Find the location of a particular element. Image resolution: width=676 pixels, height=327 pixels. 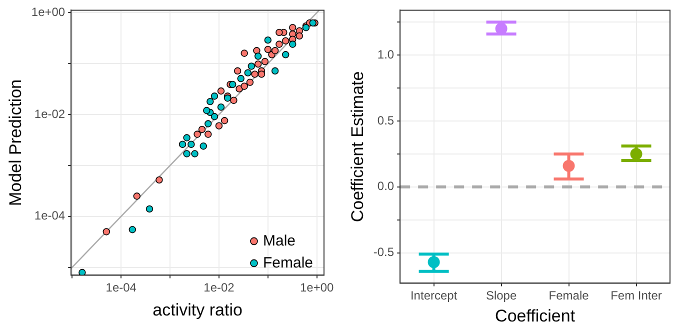

x-tick-label: 1e-02 is located at coordinates (219, 287).